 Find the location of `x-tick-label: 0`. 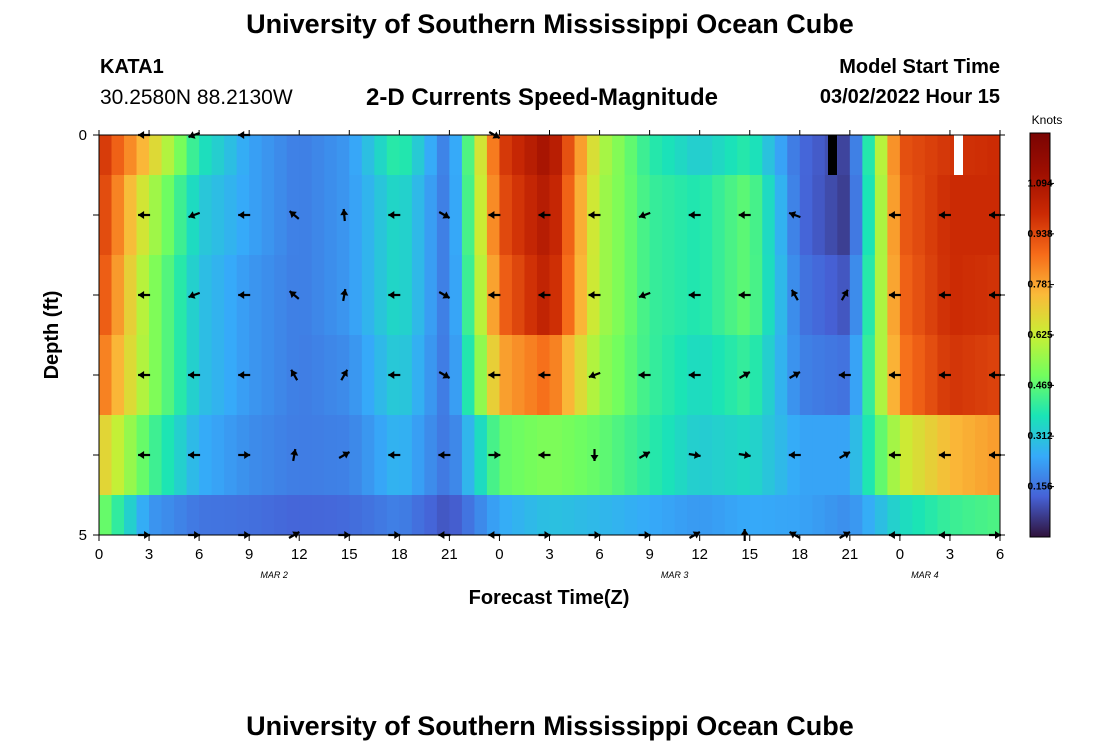

x-tick-label: 0 is located at coordinates (900, 554).